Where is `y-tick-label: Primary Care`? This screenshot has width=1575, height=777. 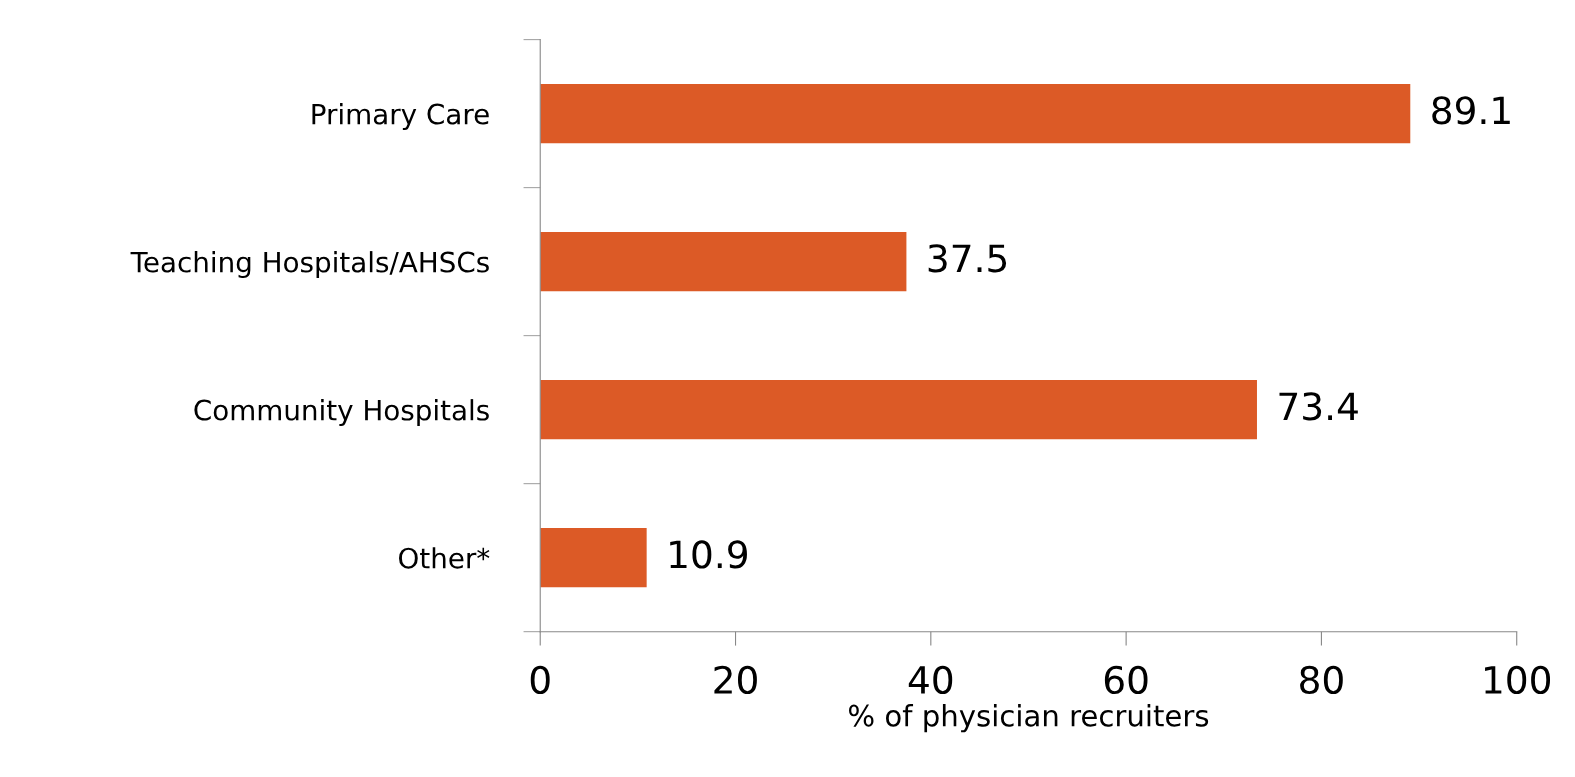
y-tick-label: Primary Care is located at coordinates (400, 116).